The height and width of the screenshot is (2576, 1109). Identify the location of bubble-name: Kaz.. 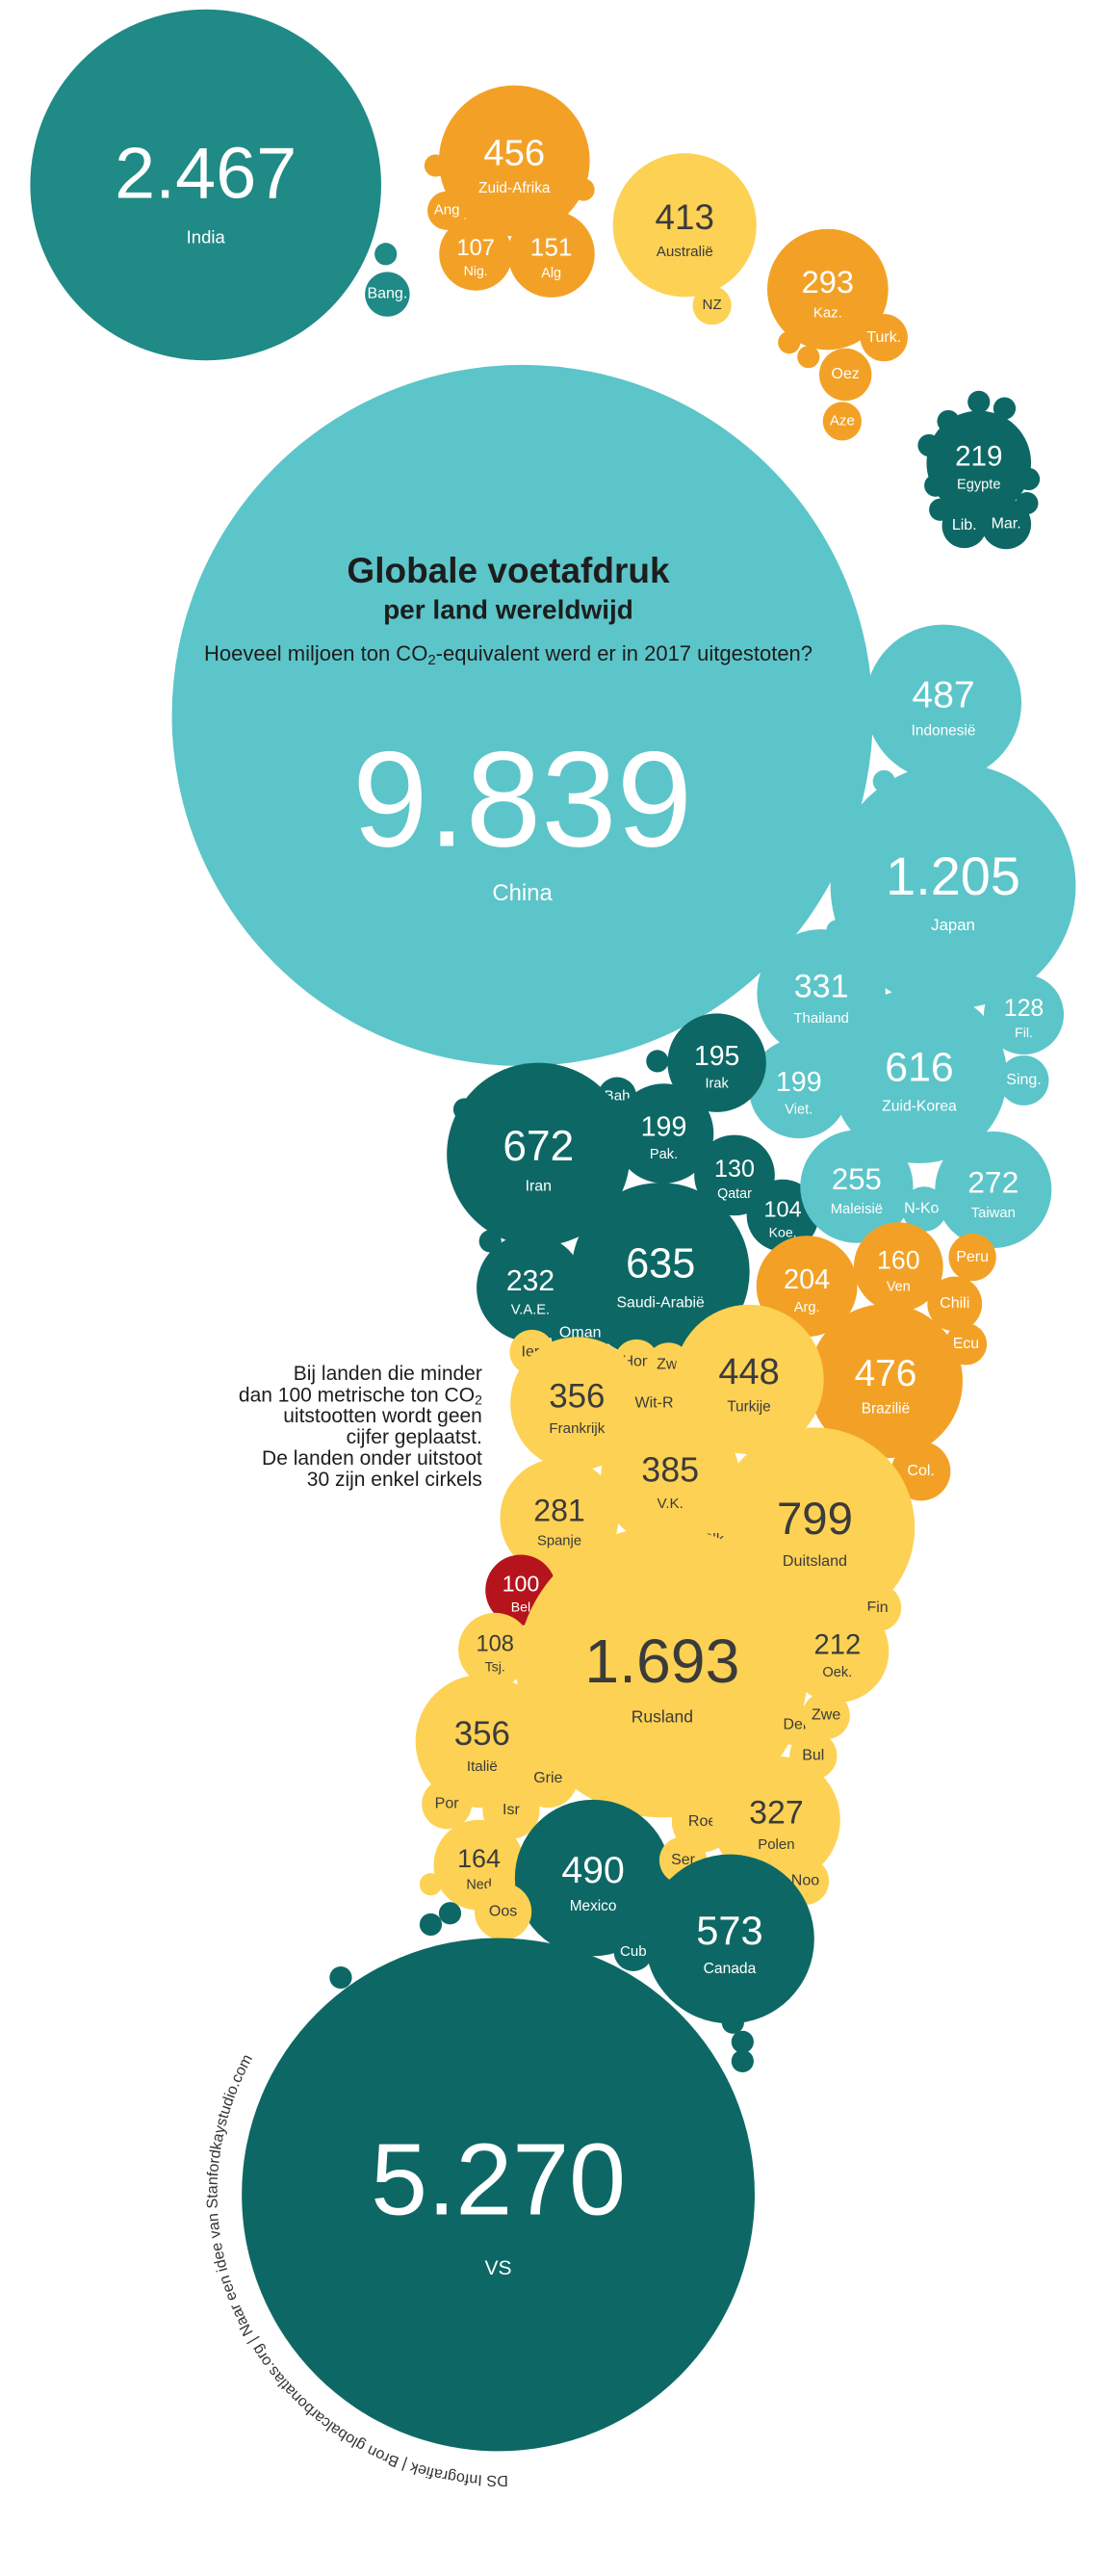
(828, 314).